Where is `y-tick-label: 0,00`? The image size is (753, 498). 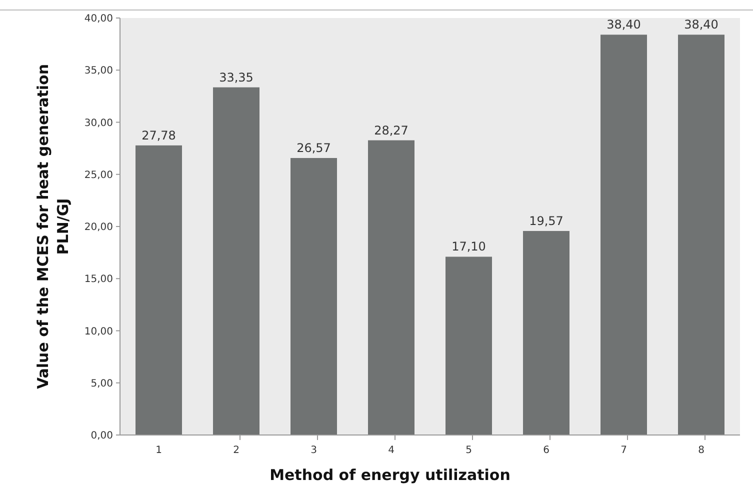 y-tick-label: 0,00 is located at coordinates (101, 436).